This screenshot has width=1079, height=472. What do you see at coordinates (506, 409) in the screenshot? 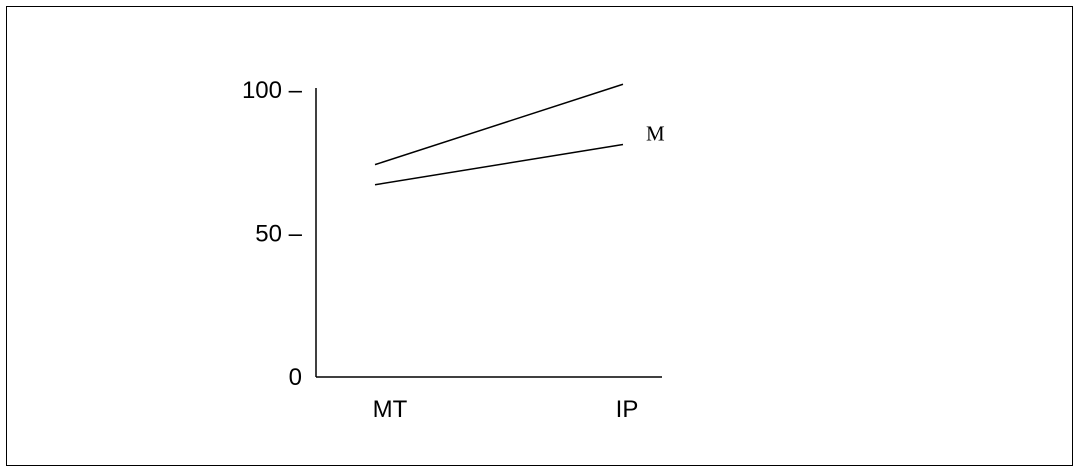
I see `x-tick-labels: MT IP` at bounding box center [506, 409].